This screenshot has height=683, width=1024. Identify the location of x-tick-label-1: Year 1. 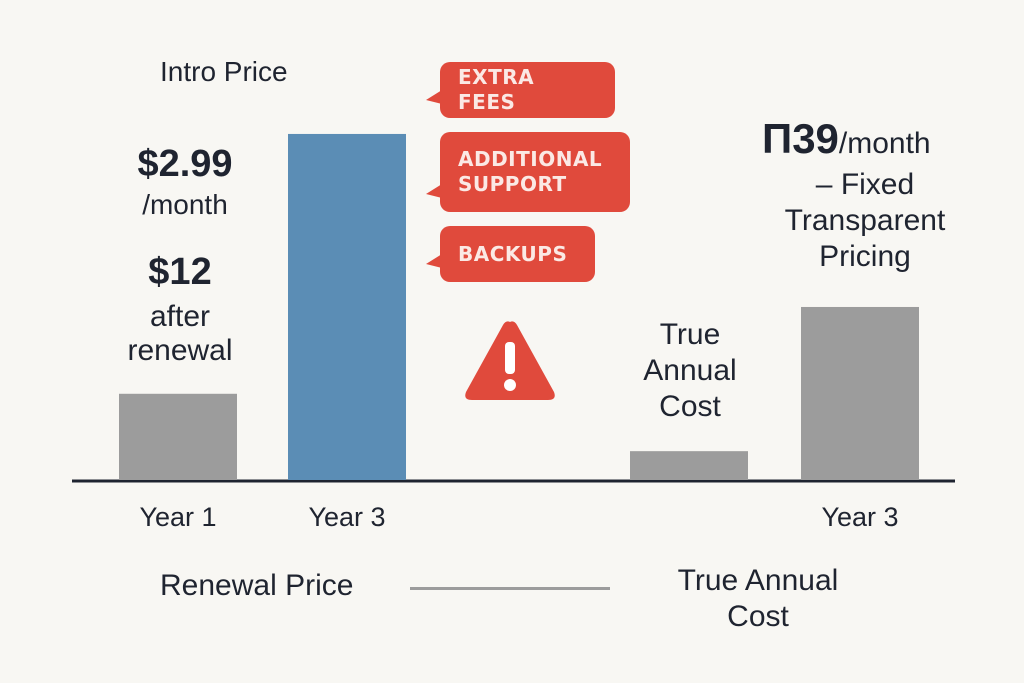
(177, 517).